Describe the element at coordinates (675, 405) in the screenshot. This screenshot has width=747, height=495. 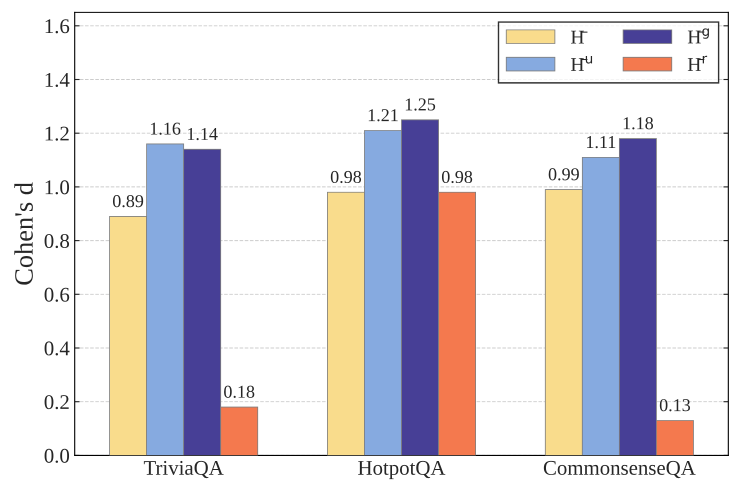
I see `data-label: 0.13` at that location.